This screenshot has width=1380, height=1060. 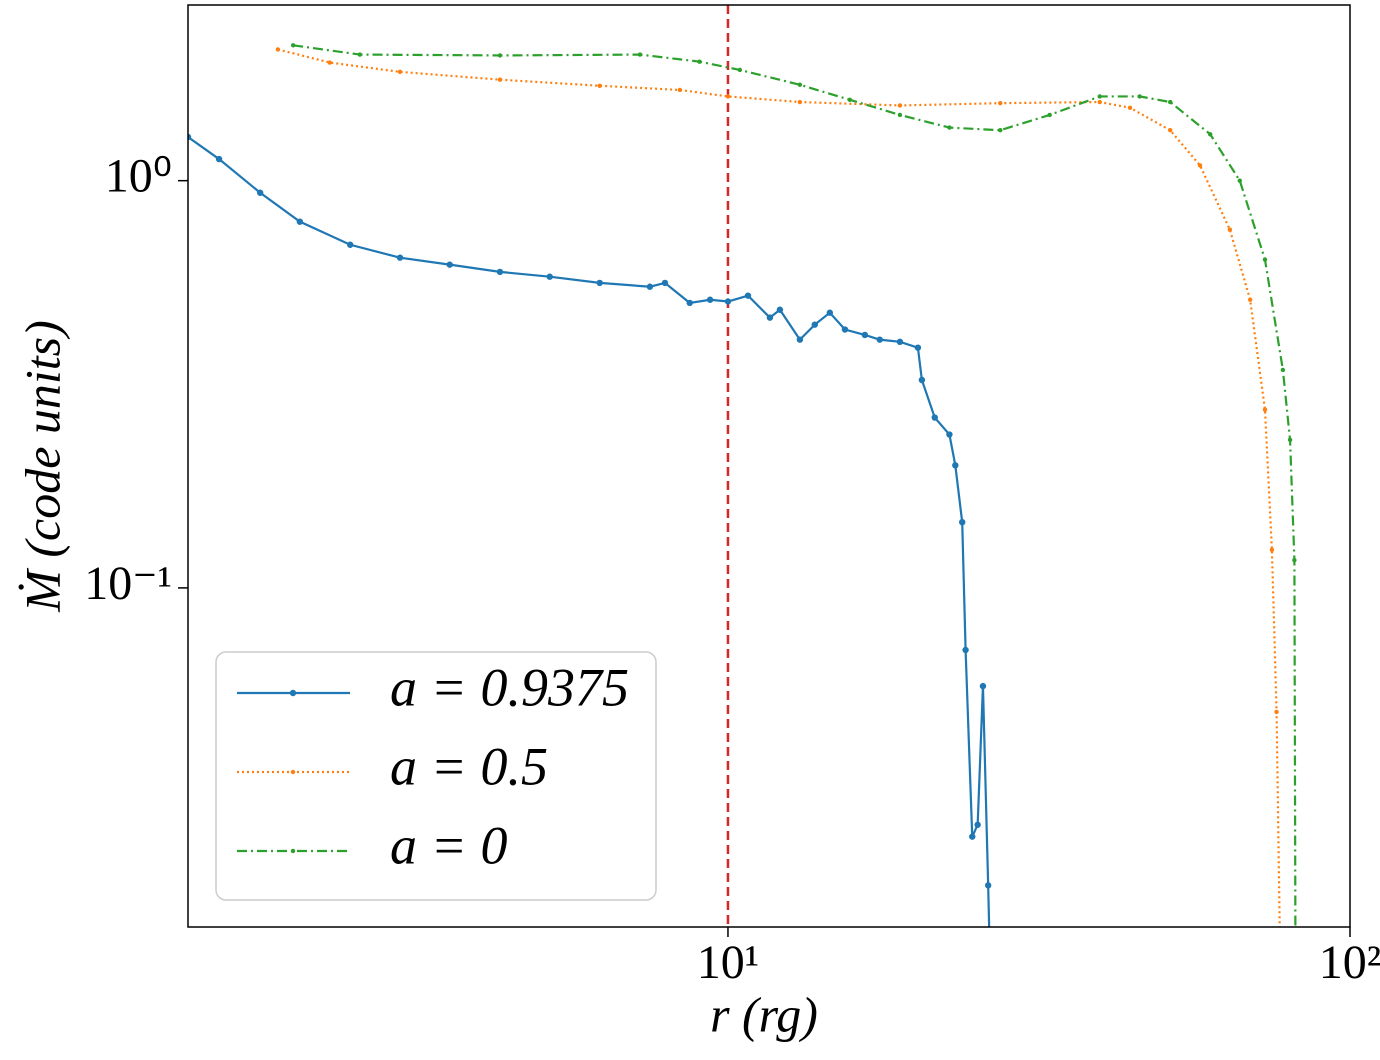 I want to click on x-tick-label: 10¹, so click(x=728, y=962).